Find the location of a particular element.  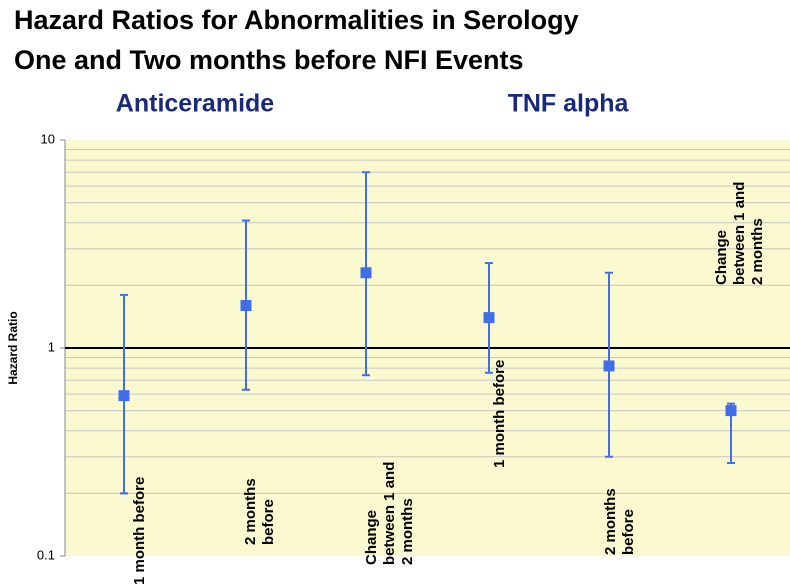

y-axis-label: Hazard Ratio is located at coordinates (13, 347).